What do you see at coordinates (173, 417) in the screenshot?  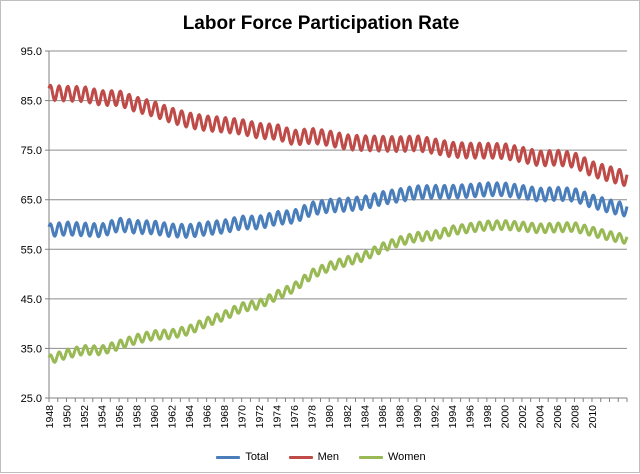 I see `x-tick-label: 1962` at bounding box center [173, 417].